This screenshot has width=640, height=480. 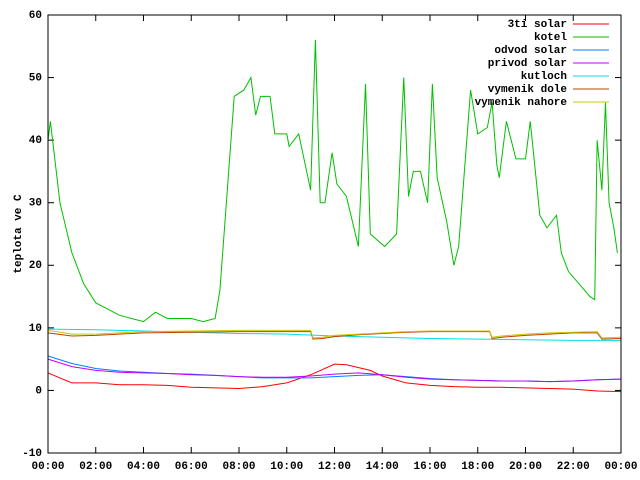 What do you see at coordinates (573, 467) in the screenshot?
I see `x-tick-label: 22:00` at bounding box center [573, 467].